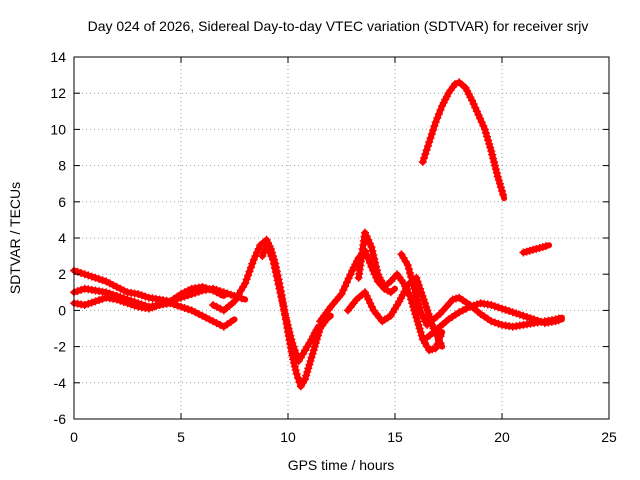 The width and height of the screenshot is (640, 480). What do you see at coordinates (288, 437) in the screenshot?
I see `x-tick-label: 10` at bounding box center [288, 437].